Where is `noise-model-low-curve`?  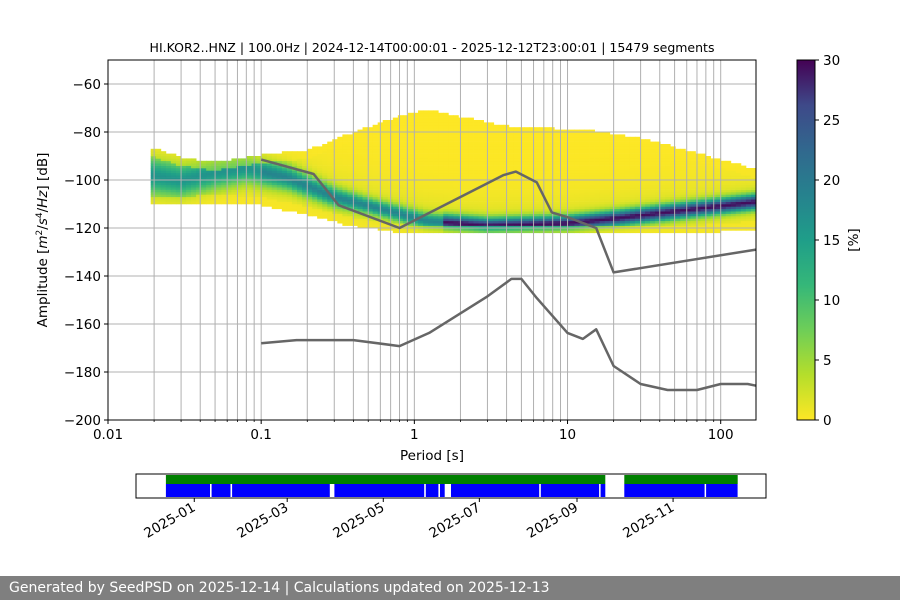 noise-model-low-curve is located at coordinates (509, 334).